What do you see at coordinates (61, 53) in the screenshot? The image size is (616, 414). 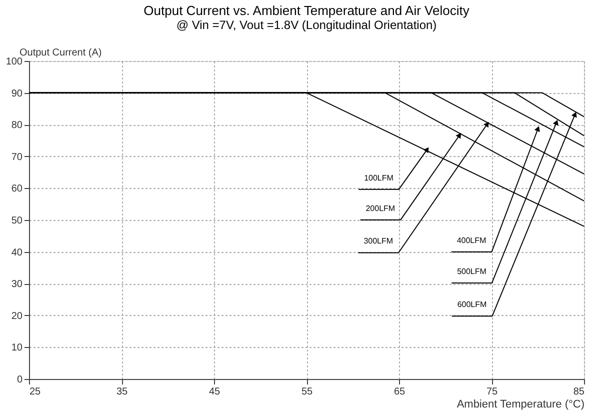 I see `y-axis-title: Output Current (A)` at bounding box center [61, 53].